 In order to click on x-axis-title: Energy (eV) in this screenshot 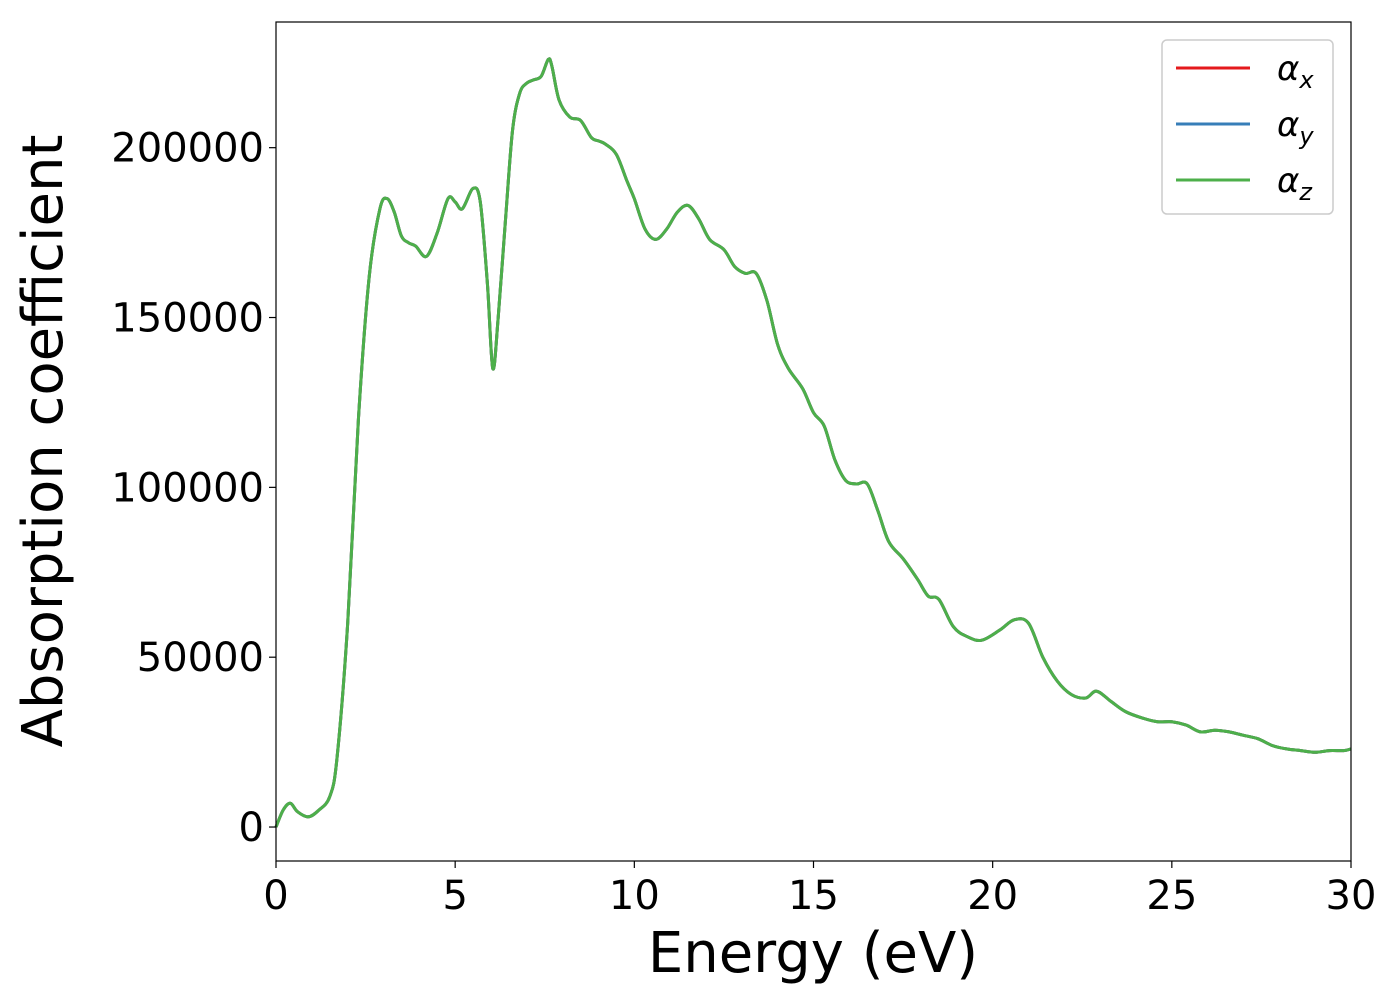, I will do `click(813, 953)`.